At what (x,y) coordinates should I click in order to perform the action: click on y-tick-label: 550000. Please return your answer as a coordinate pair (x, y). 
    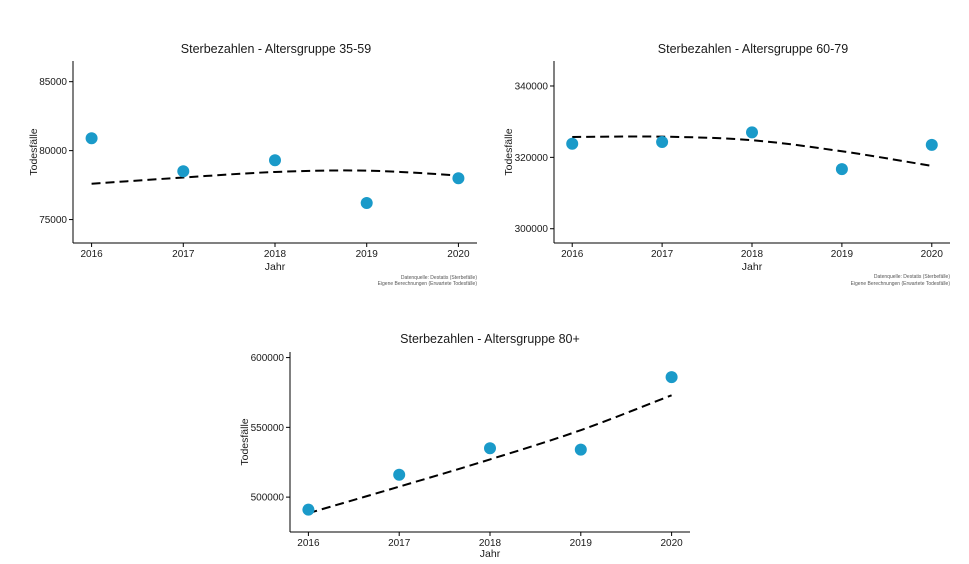
    Looking at the image, I should click on (268, 428).